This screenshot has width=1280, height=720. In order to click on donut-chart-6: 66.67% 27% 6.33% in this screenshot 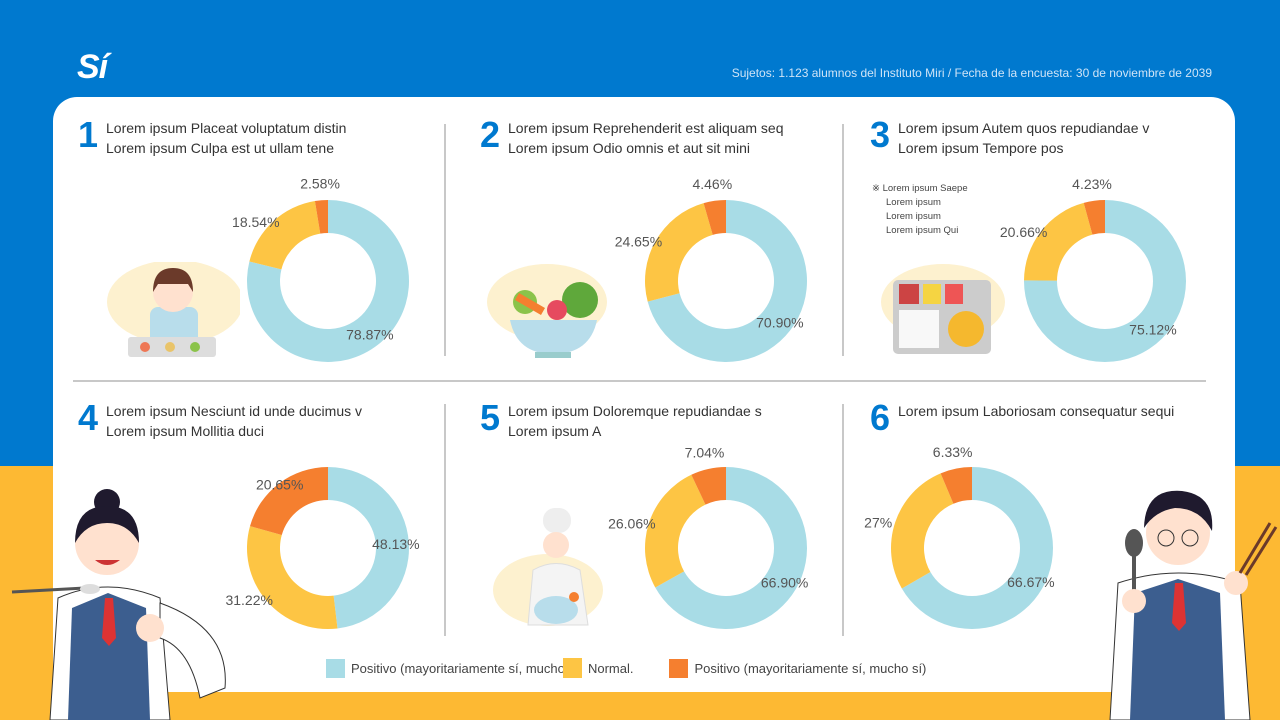, I will do `click(959, 536)`.